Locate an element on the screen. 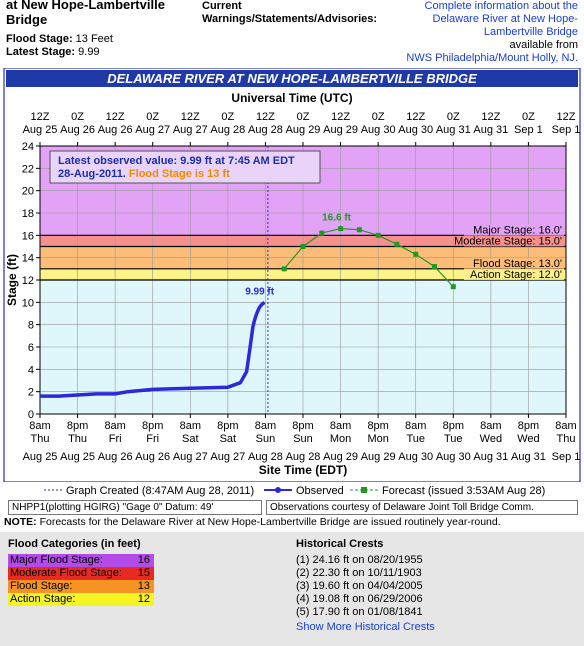  bottom-tick-date: Aug 27 is located at coordinates (190, 457).